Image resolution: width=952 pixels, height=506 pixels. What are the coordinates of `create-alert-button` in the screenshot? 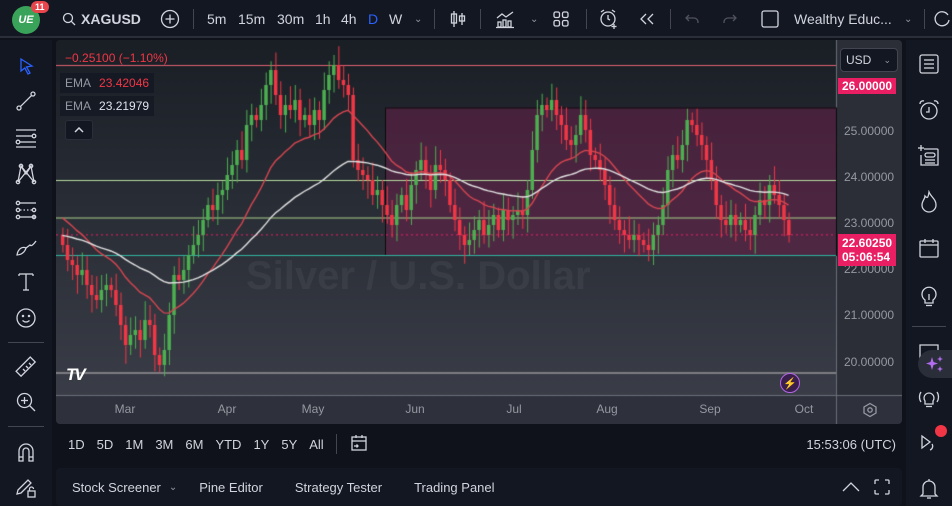 It's located at (609, 19).